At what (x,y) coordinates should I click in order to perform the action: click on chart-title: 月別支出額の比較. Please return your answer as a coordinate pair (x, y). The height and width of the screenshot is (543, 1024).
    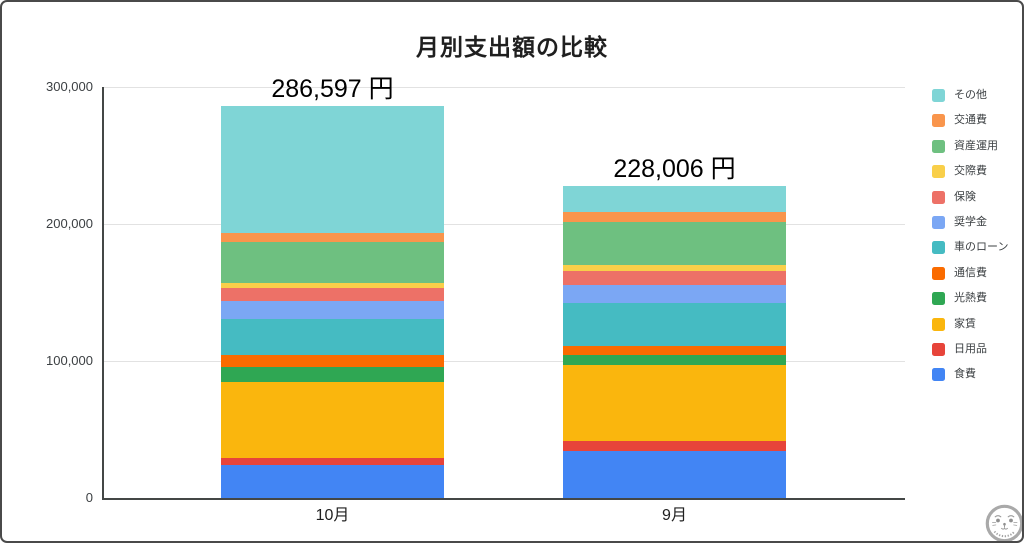
    Looking at the image, I should click on (512, 47).